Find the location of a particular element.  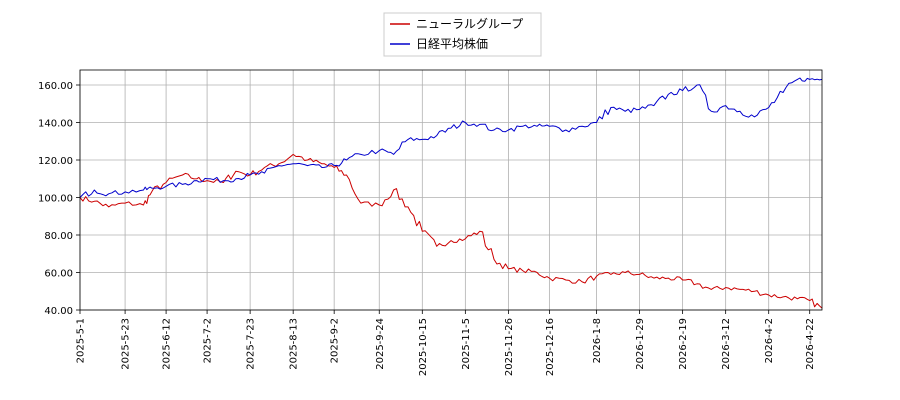

y-tick-label: 100.00 is located at coordinates (55, 199).